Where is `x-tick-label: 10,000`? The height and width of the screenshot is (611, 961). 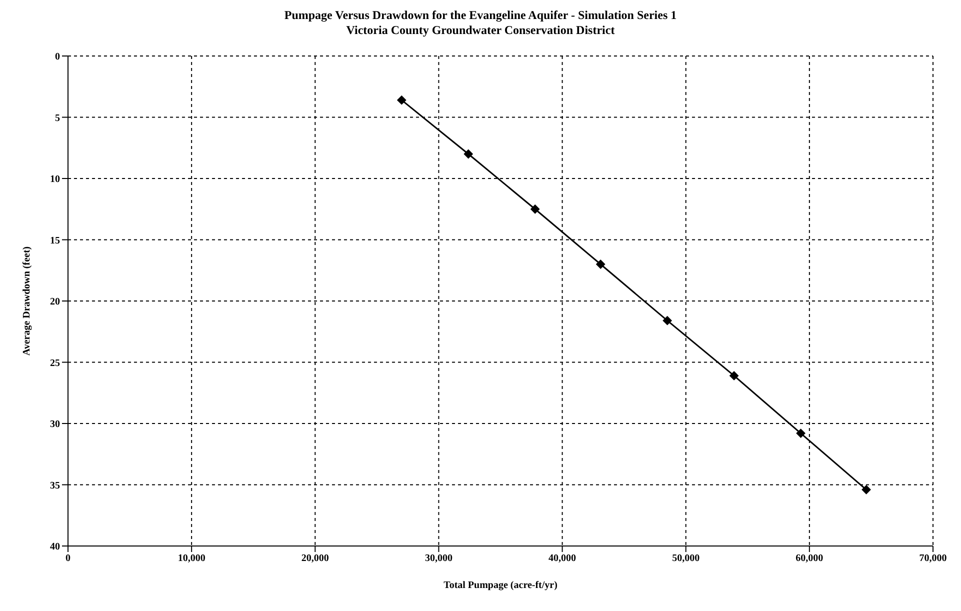 x-tick-label: 10,000 is located at coordinates (192, 558).